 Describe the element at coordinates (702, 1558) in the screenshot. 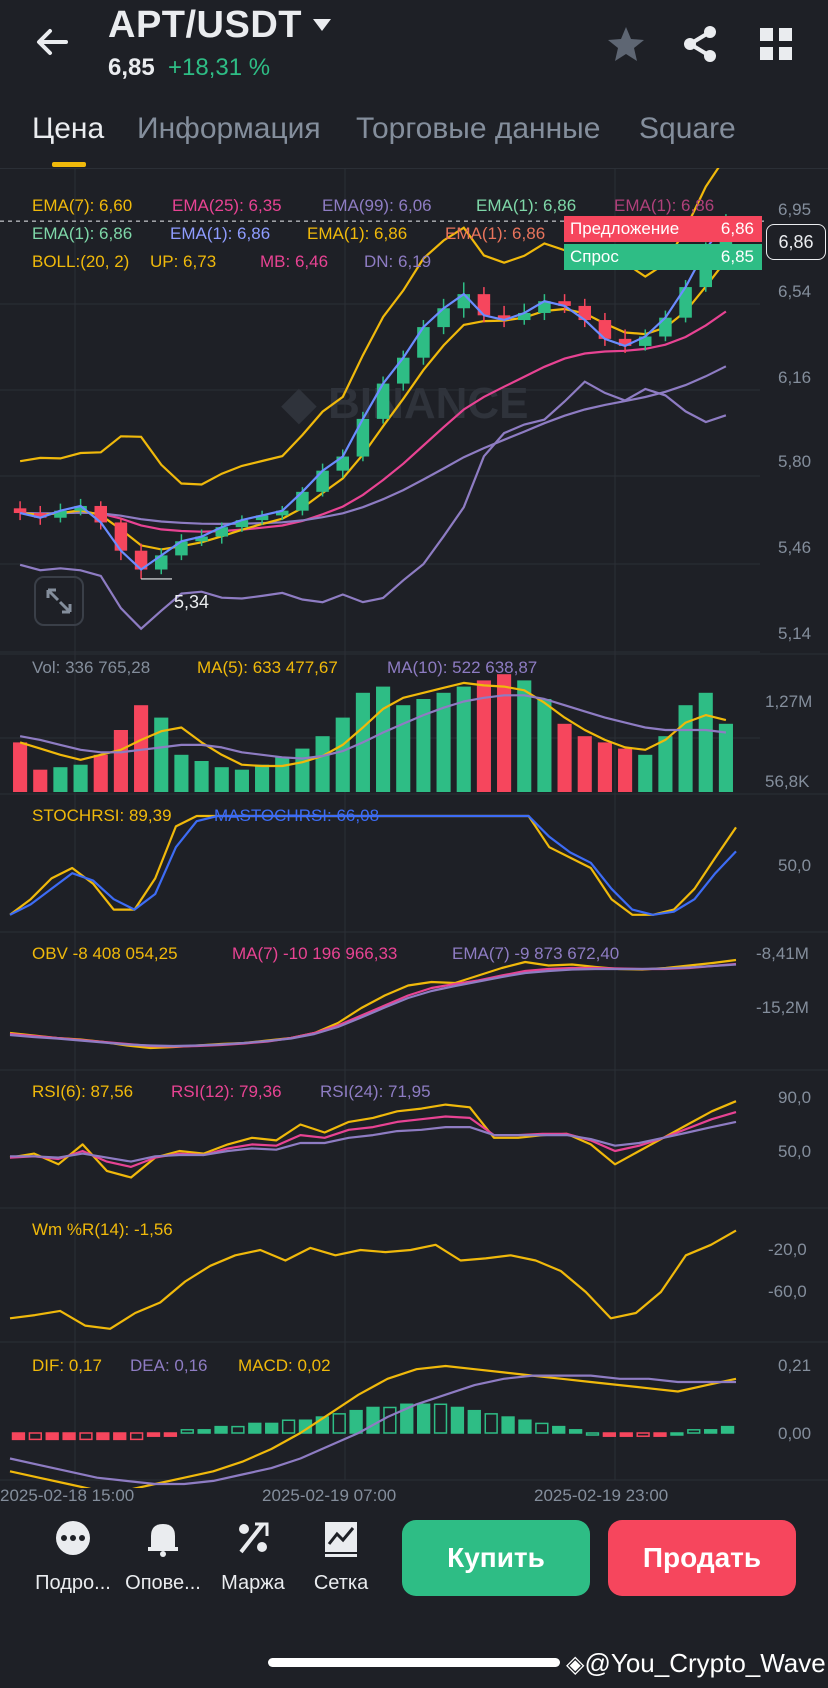

I see `sell-button: Продать` at that location.